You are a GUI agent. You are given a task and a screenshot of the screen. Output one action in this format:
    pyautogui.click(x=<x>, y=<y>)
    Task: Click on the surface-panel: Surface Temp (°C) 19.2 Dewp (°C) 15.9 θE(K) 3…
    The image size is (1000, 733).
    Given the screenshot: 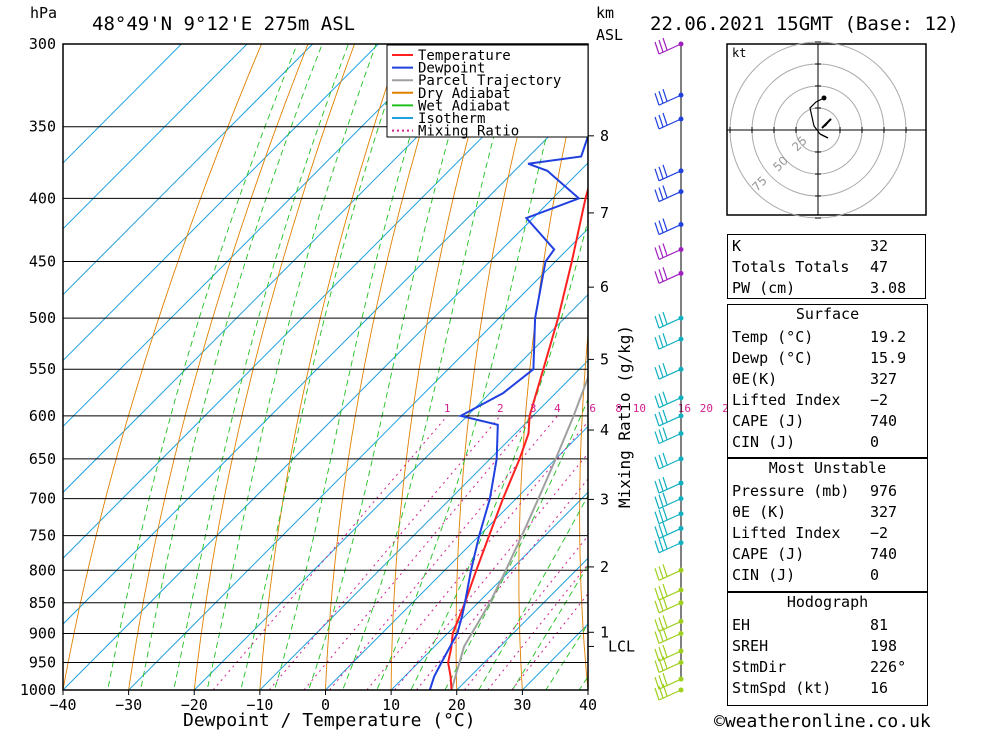 What is the action you would take?
    pyautogui.click(x=827, y=381)
    